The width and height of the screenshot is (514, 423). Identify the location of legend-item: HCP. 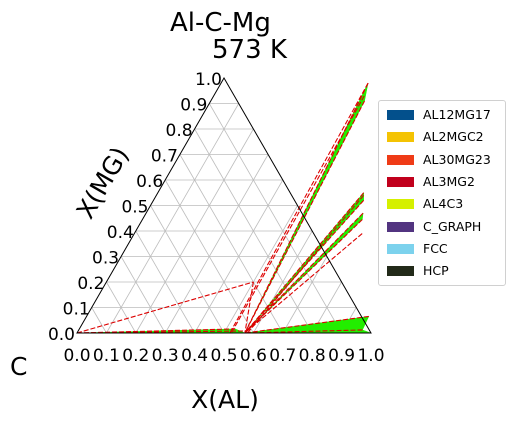
(442, 271).